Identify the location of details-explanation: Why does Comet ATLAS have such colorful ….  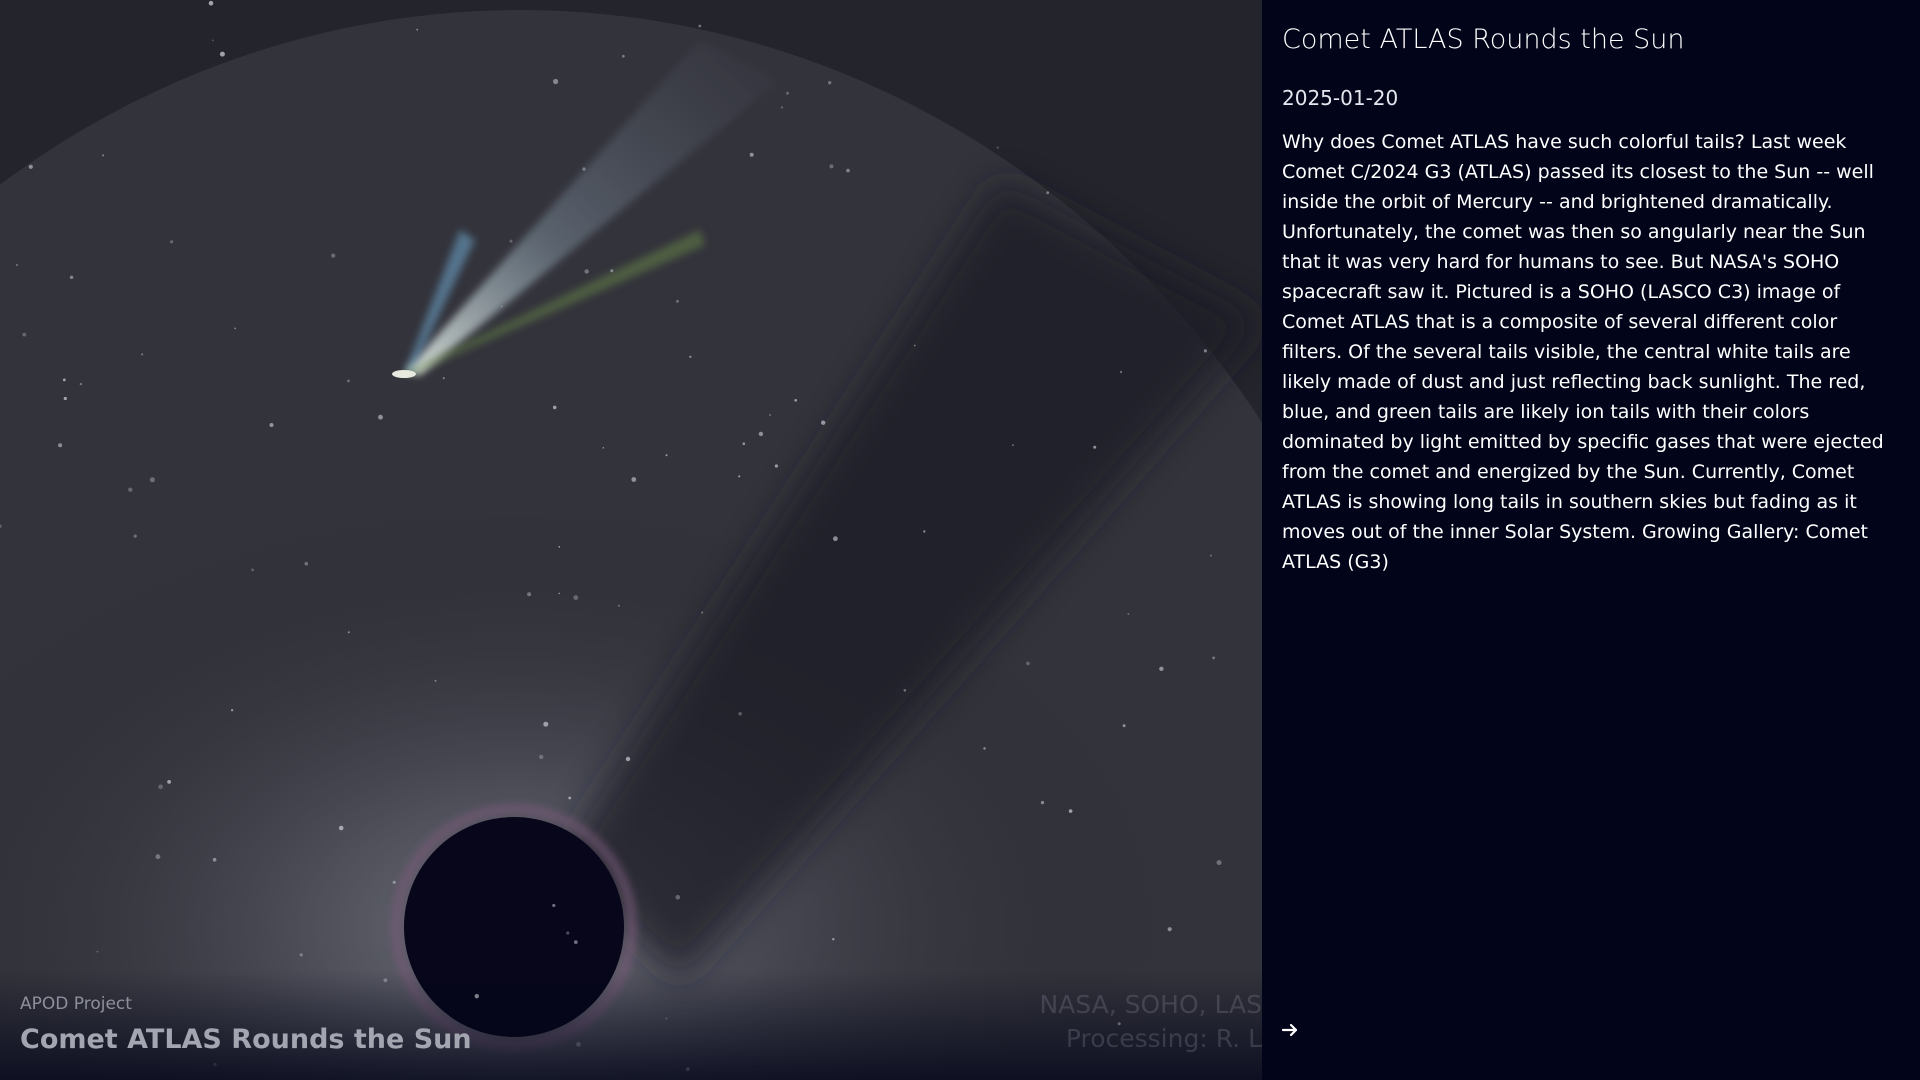
(1583, 352).